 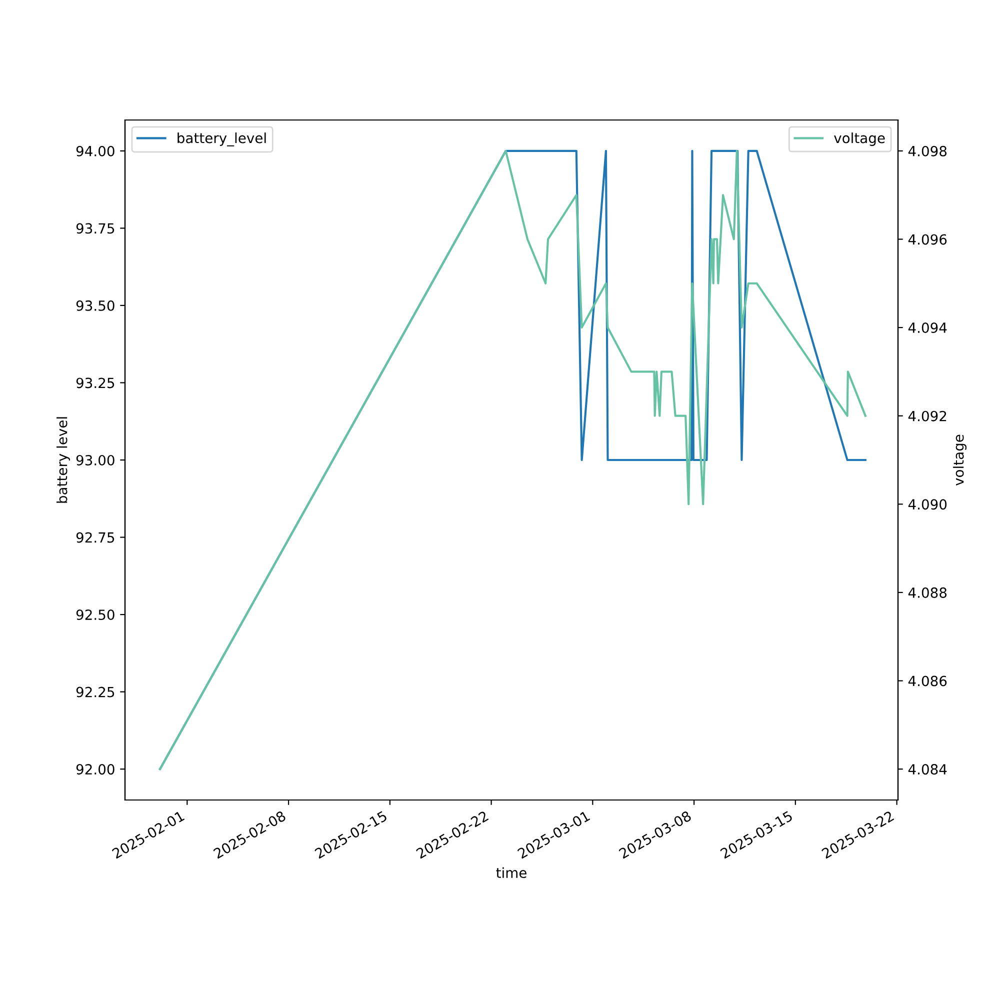 I want to click on y2-tick-label: 4.098, so click(x=927, y=151).